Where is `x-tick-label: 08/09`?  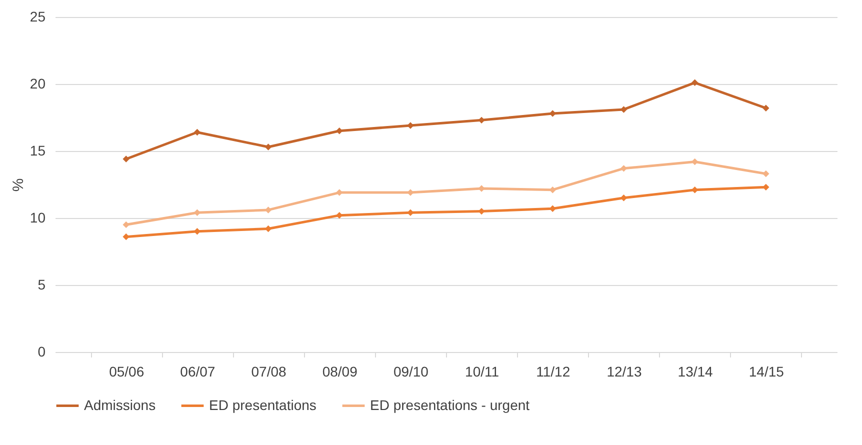 x-tick-label: 08/09 is located at coordinates (340, 372).